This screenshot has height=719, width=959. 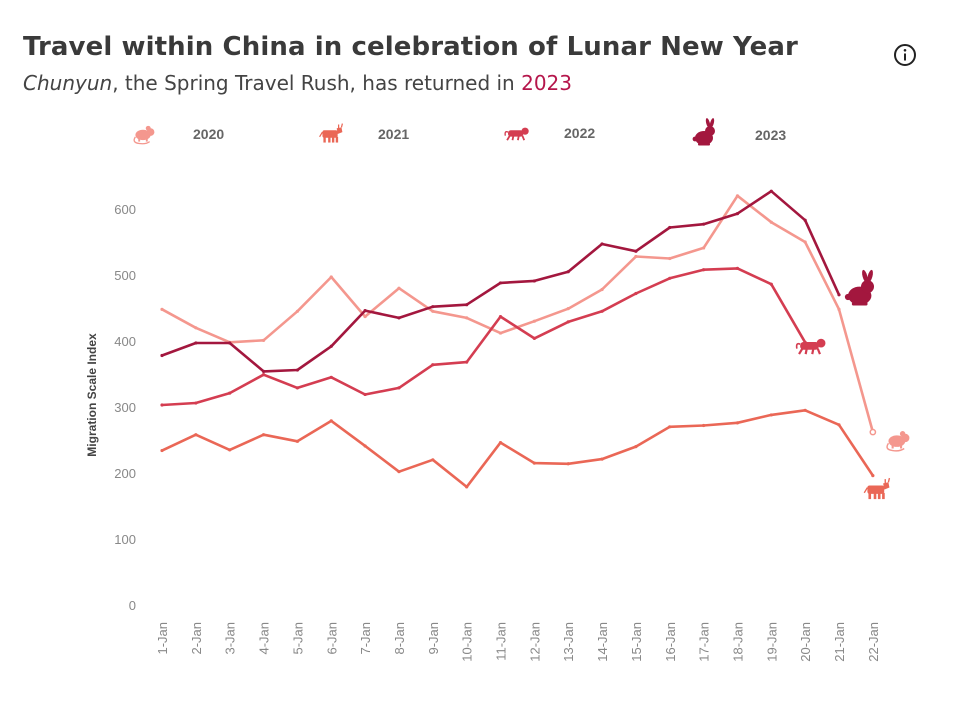 What do you see at coordinates (704, 642) in the screenshot?
I see `x-tick-label: 17-Jan` at bounding box center [704, 642].